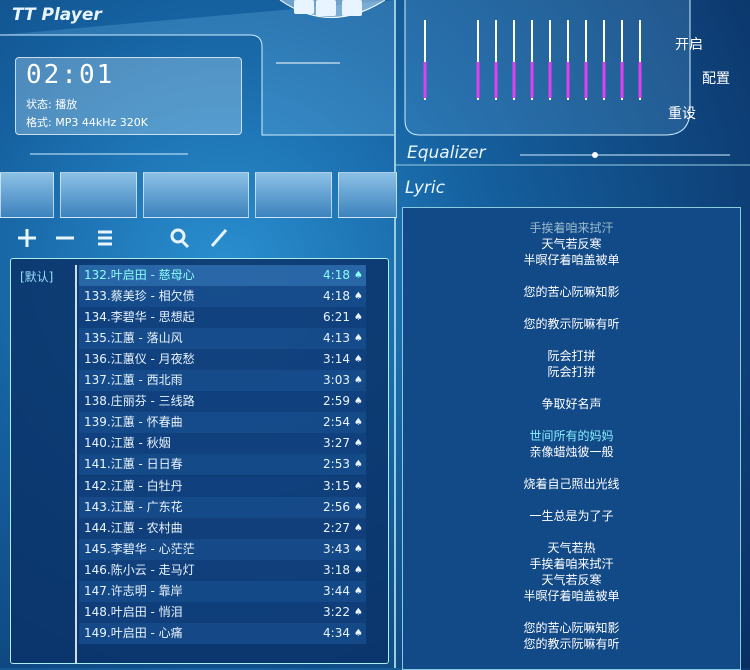 The height and width of the screenshot is (670, 750). I want to click on track-row: 142.江蕙 - 白牡丹 3:15 ♠, so click(222, 486).